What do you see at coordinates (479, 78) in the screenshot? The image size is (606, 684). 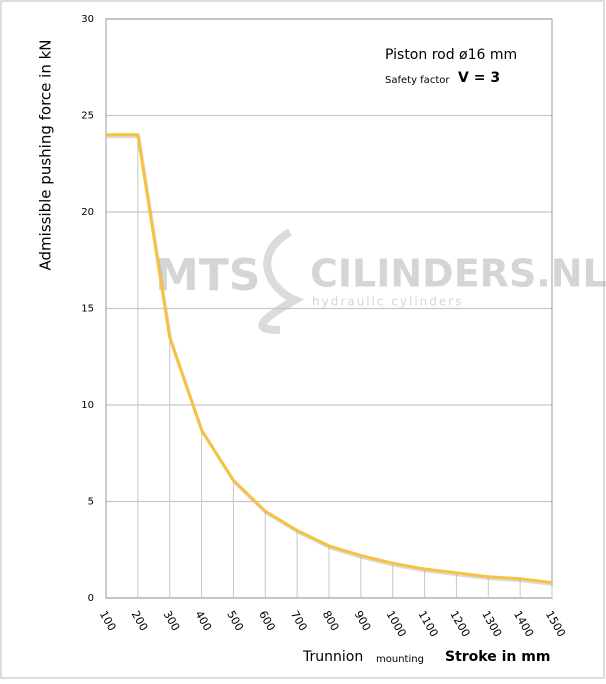 I see `annotation: V = 3` at bounding box center [479, 78].